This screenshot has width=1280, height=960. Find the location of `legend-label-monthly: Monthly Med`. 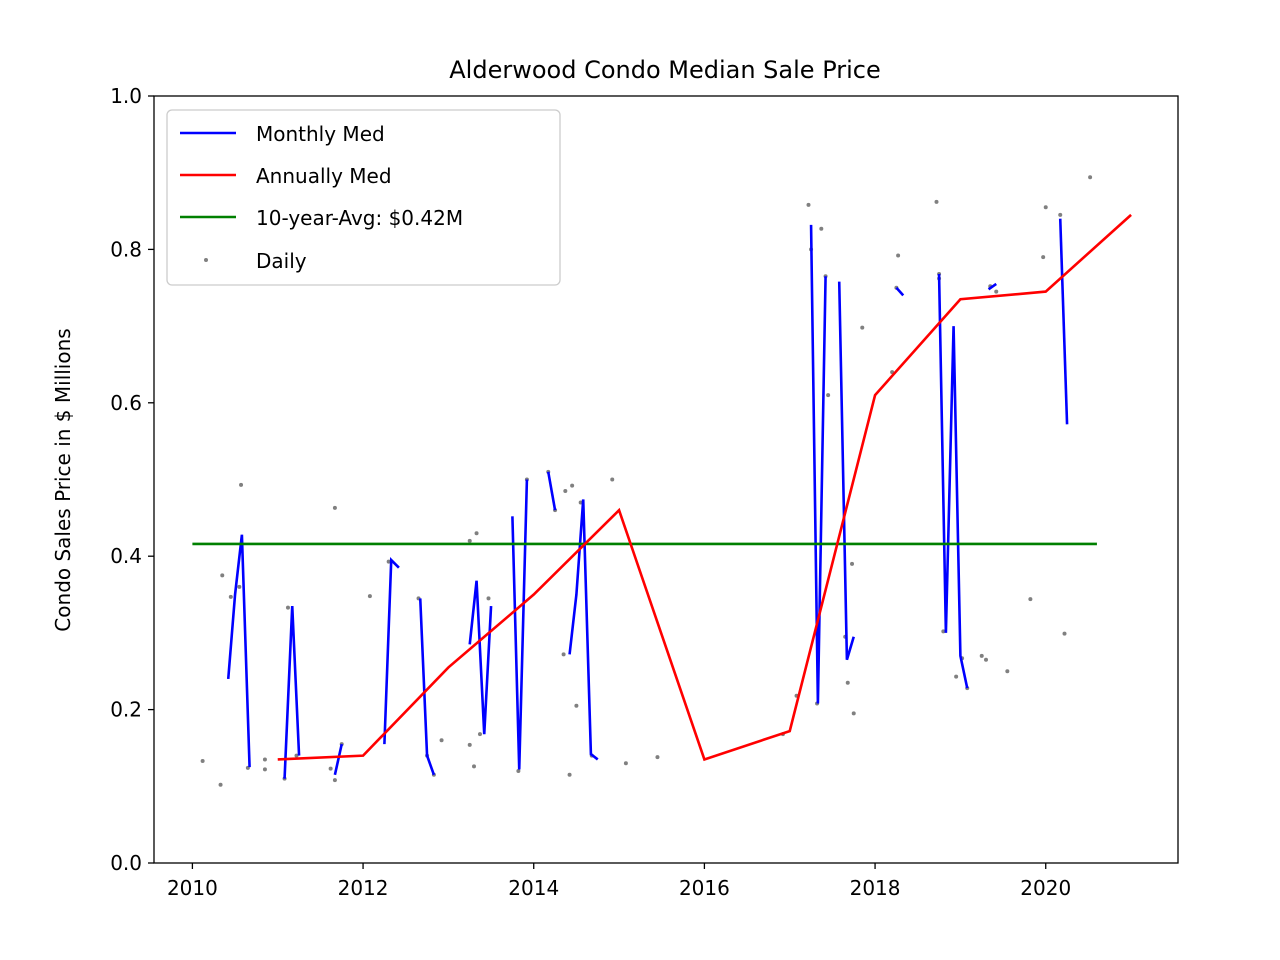

legend-label-monthly: Monthly Med is located at coordinates (320, 134).